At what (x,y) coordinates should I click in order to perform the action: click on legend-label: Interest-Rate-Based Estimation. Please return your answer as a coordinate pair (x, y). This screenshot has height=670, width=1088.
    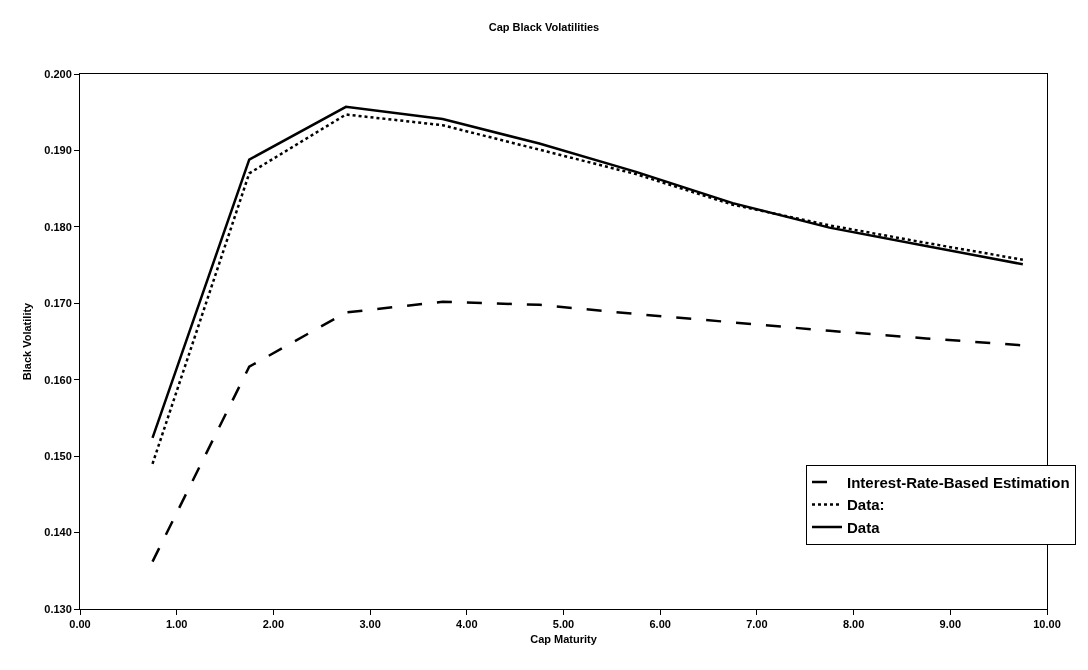
    Looking at the image, I should click on (958, 482).